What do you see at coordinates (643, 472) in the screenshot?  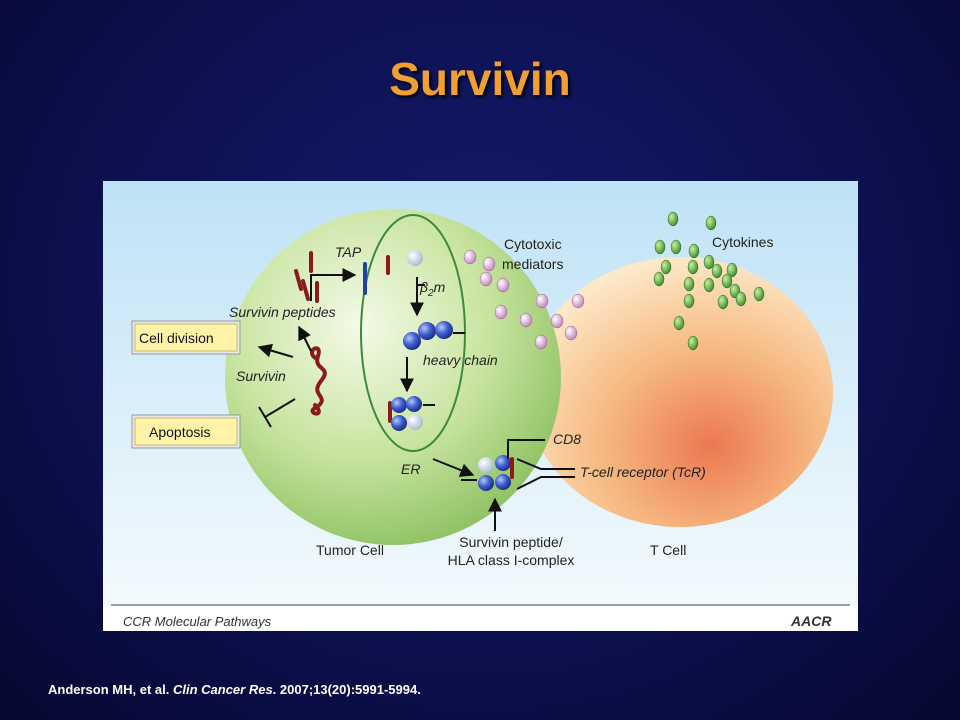 I see `tcr-label: T-cell receptor (TcR)` at bounding box center [643, 472].